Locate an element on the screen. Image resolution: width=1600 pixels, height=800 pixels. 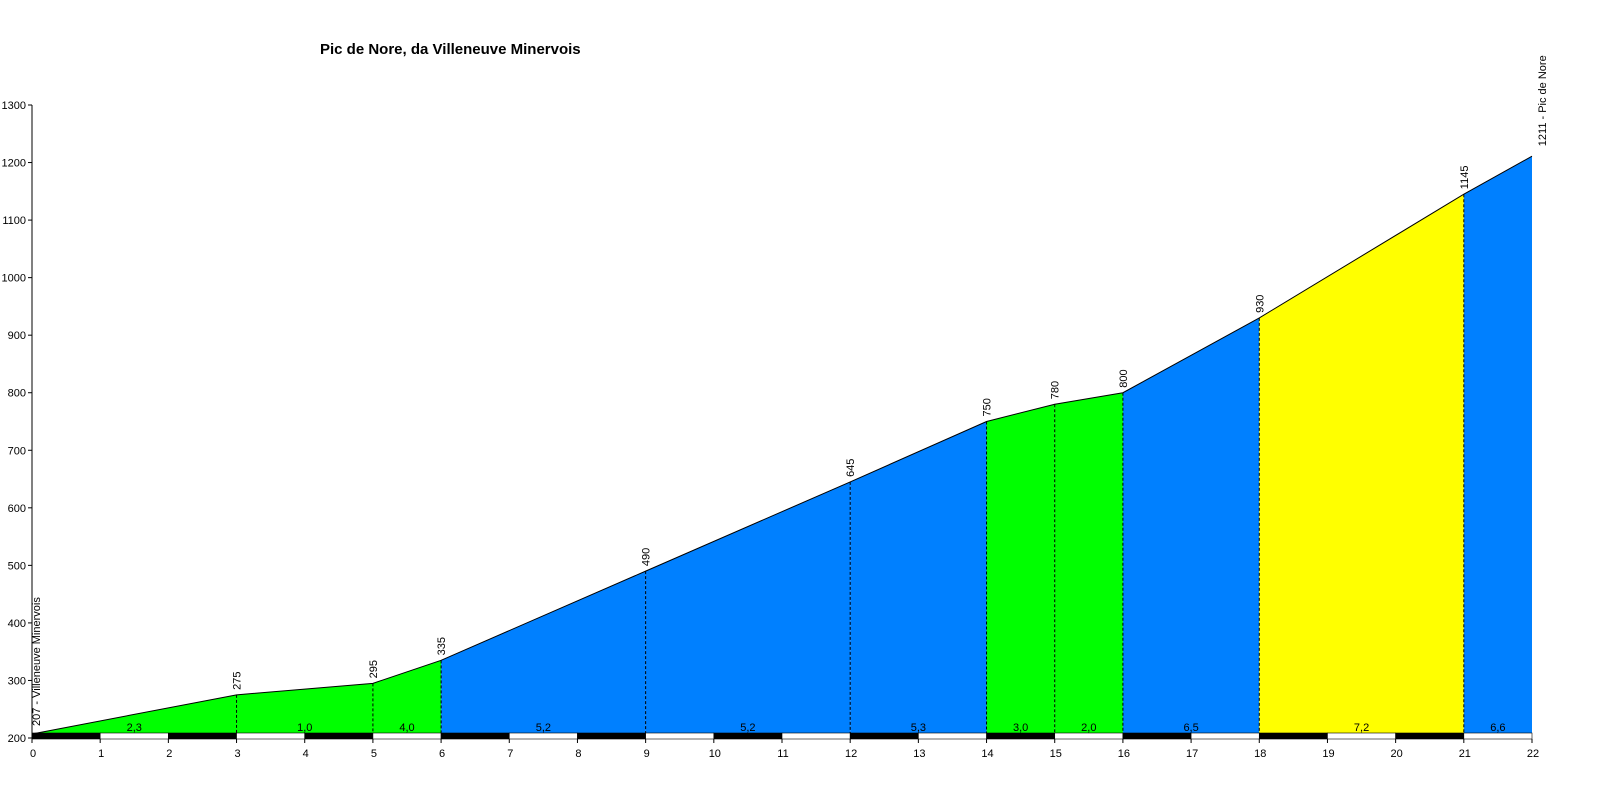
elevation-label: 275 is located at coordinates (238, 680).